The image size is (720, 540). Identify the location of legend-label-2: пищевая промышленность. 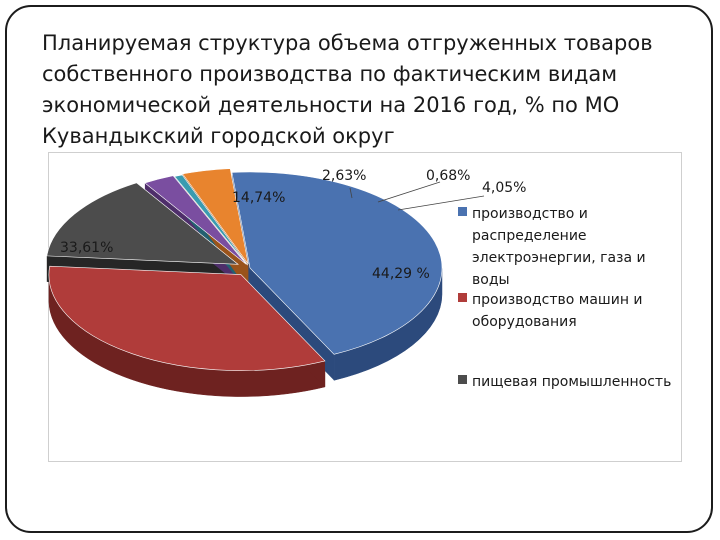
(572, 382).